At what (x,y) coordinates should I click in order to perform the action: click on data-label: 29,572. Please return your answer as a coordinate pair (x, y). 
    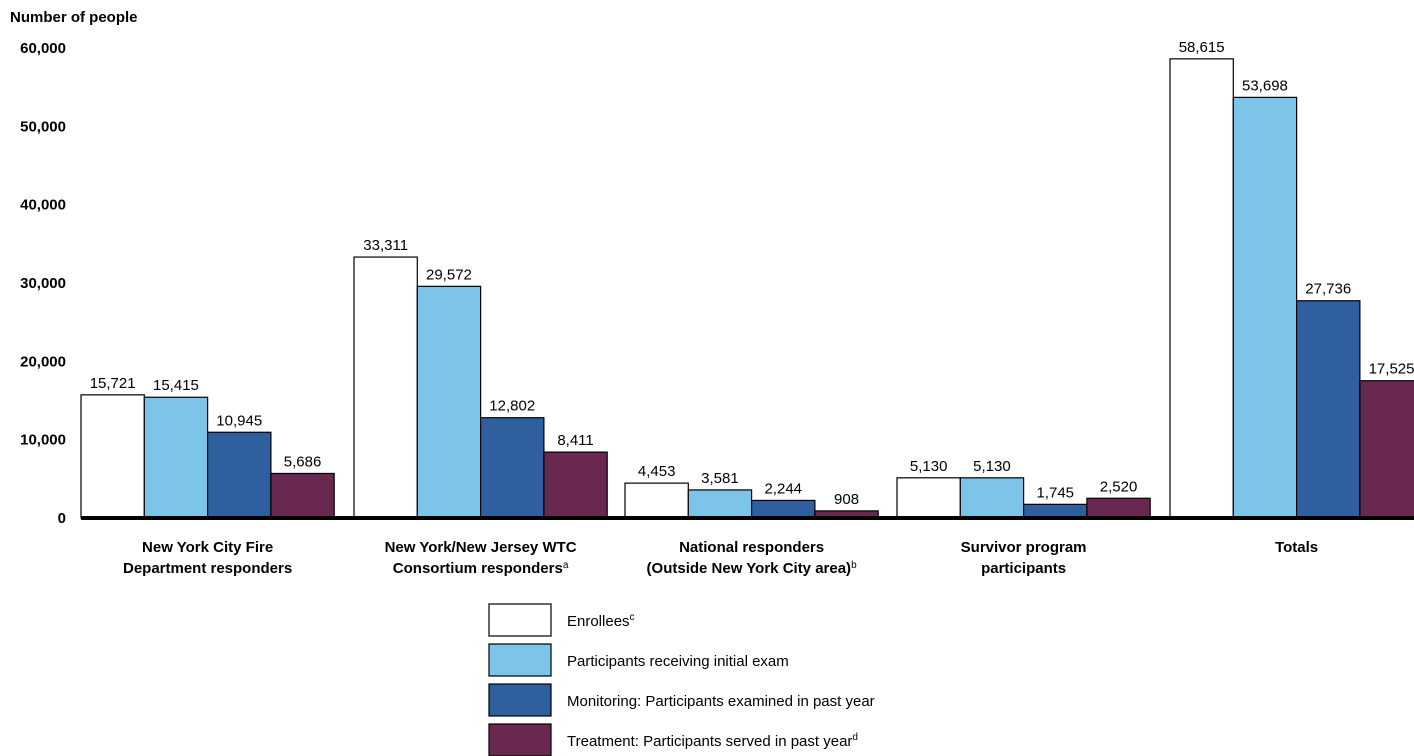
    Looking at the image, I should click on (449, 274).